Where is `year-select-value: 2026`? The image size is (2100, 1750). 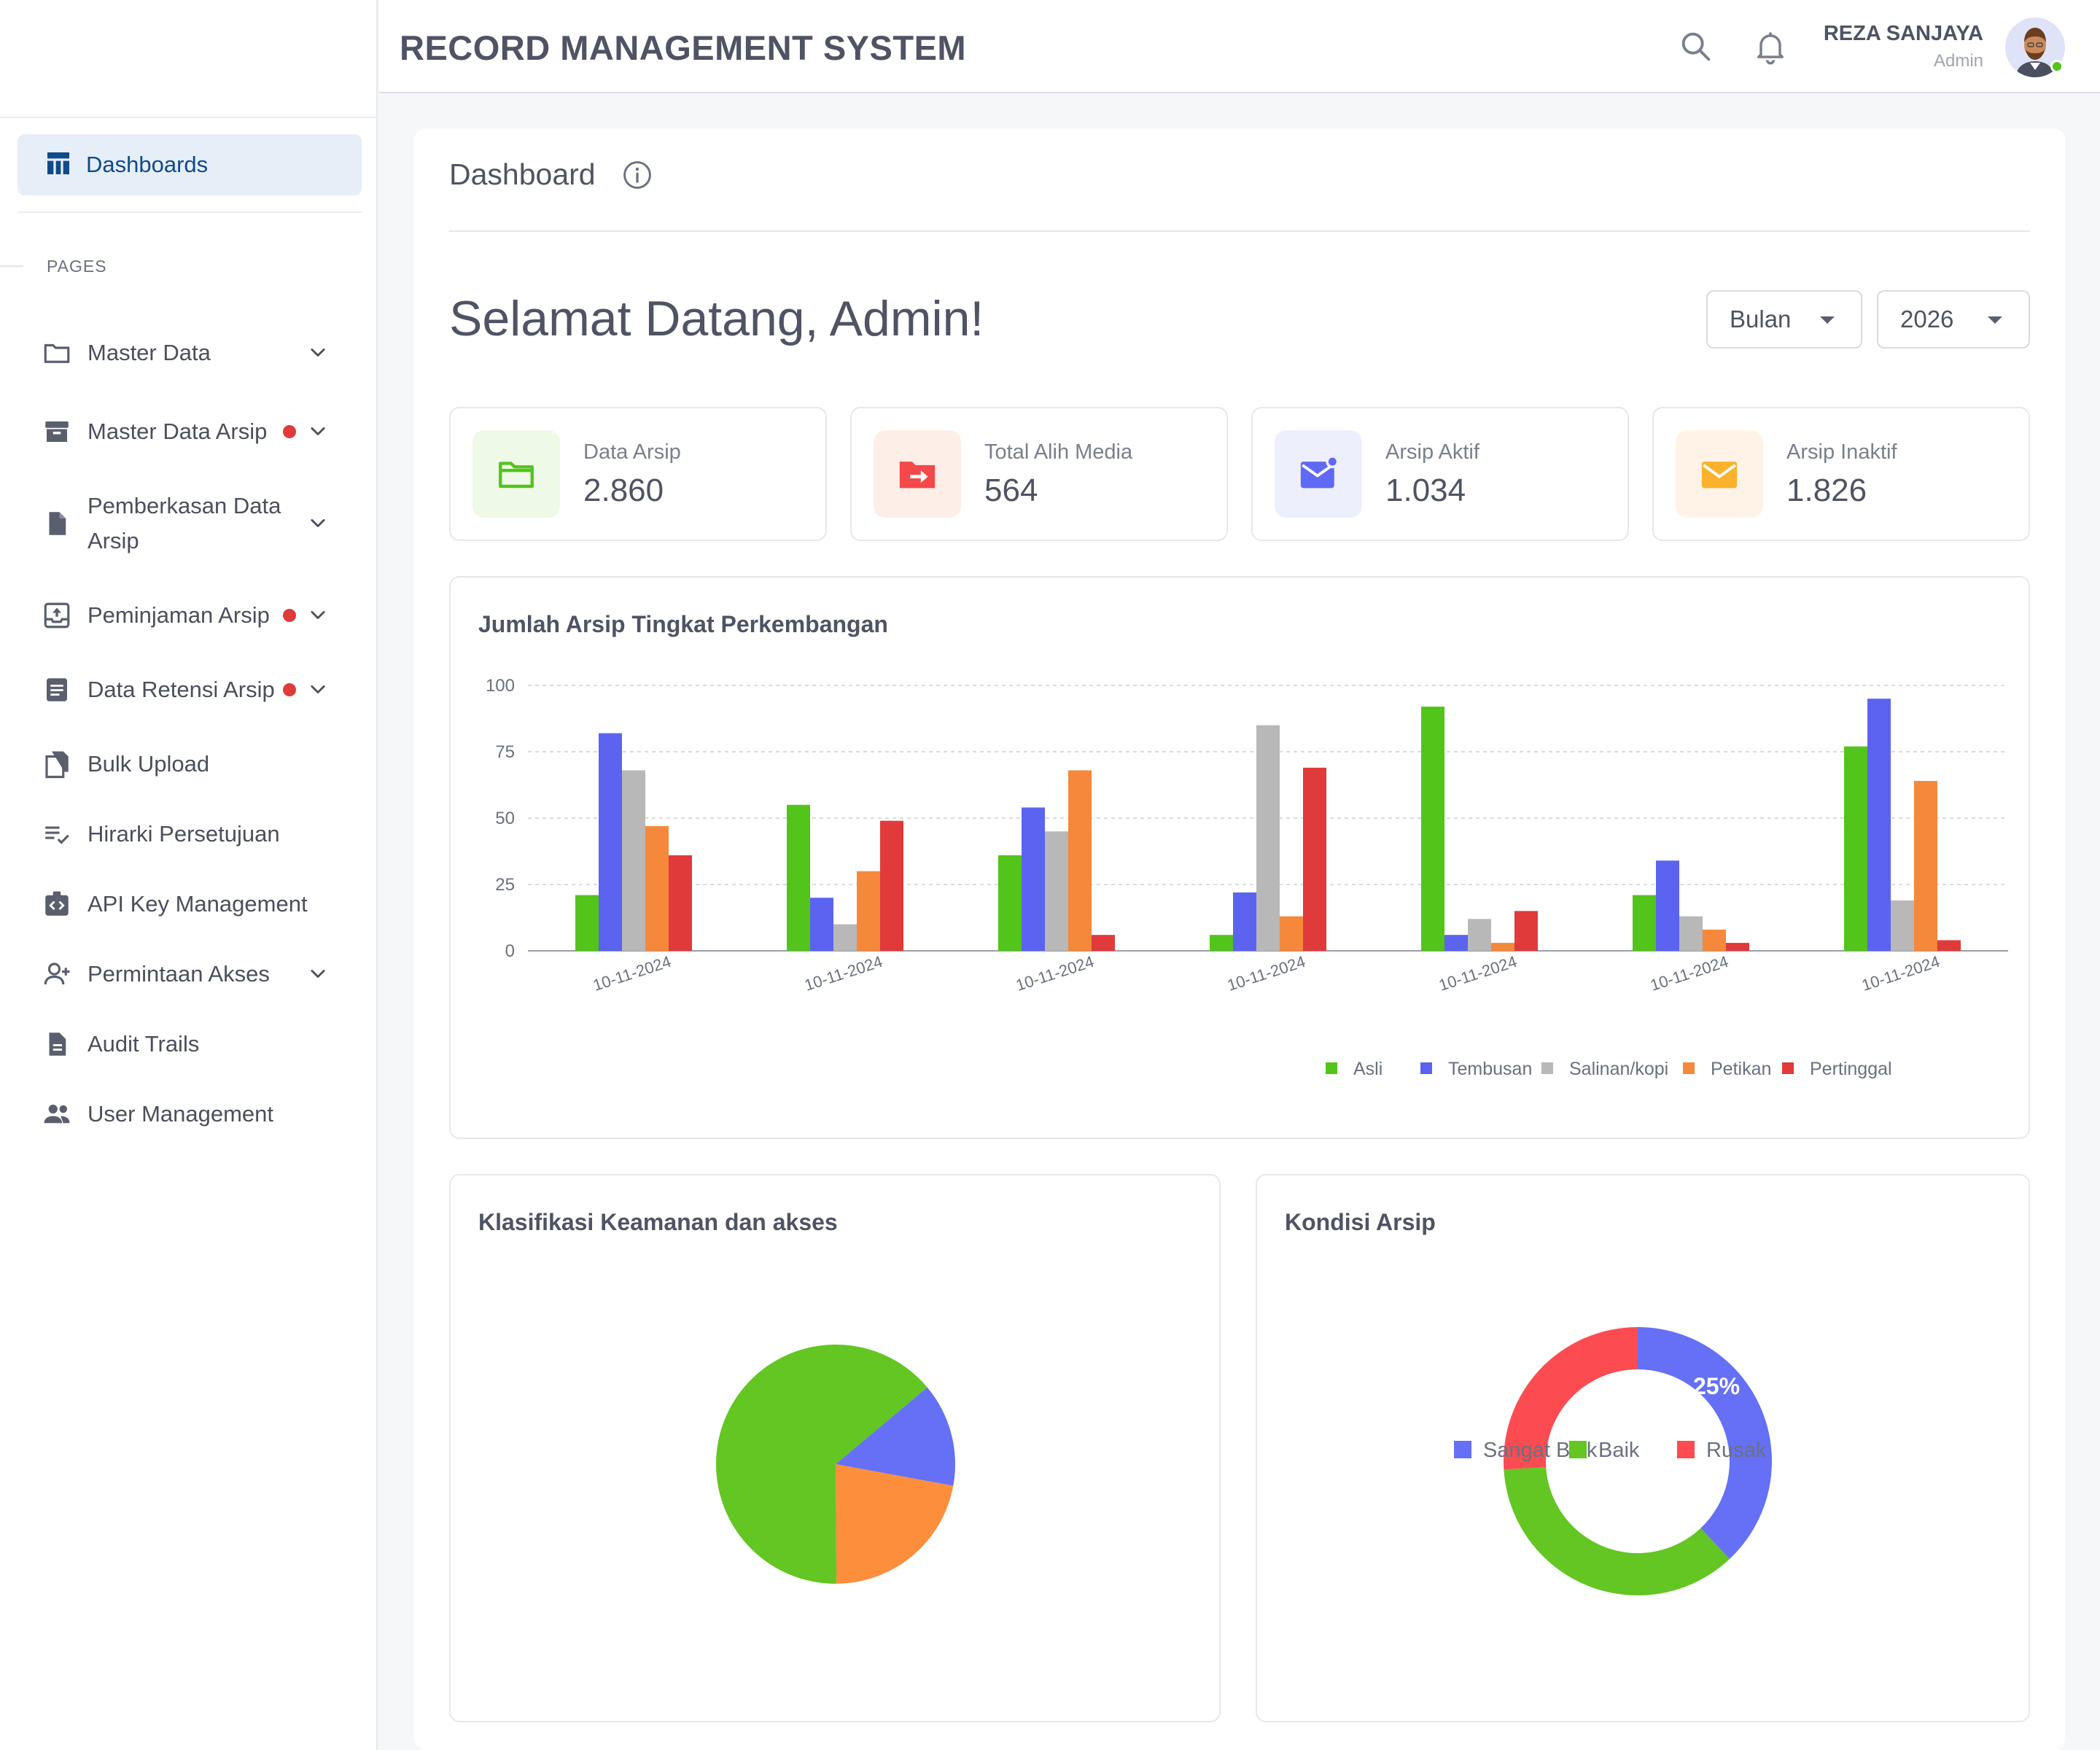
year-select-value: 2026 is located at coordinates (1927, 319).